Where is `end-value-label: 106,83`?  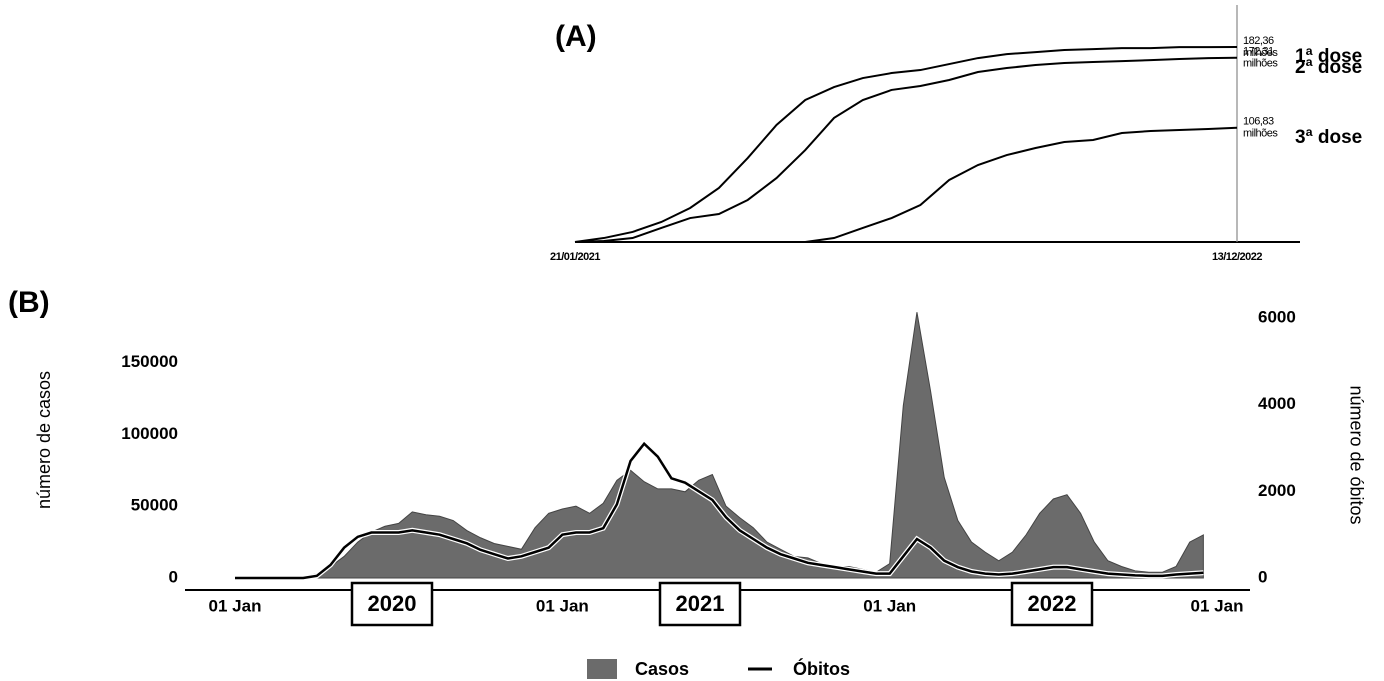 end-value-label: 106,83 is located at coordinates (1258, 122).